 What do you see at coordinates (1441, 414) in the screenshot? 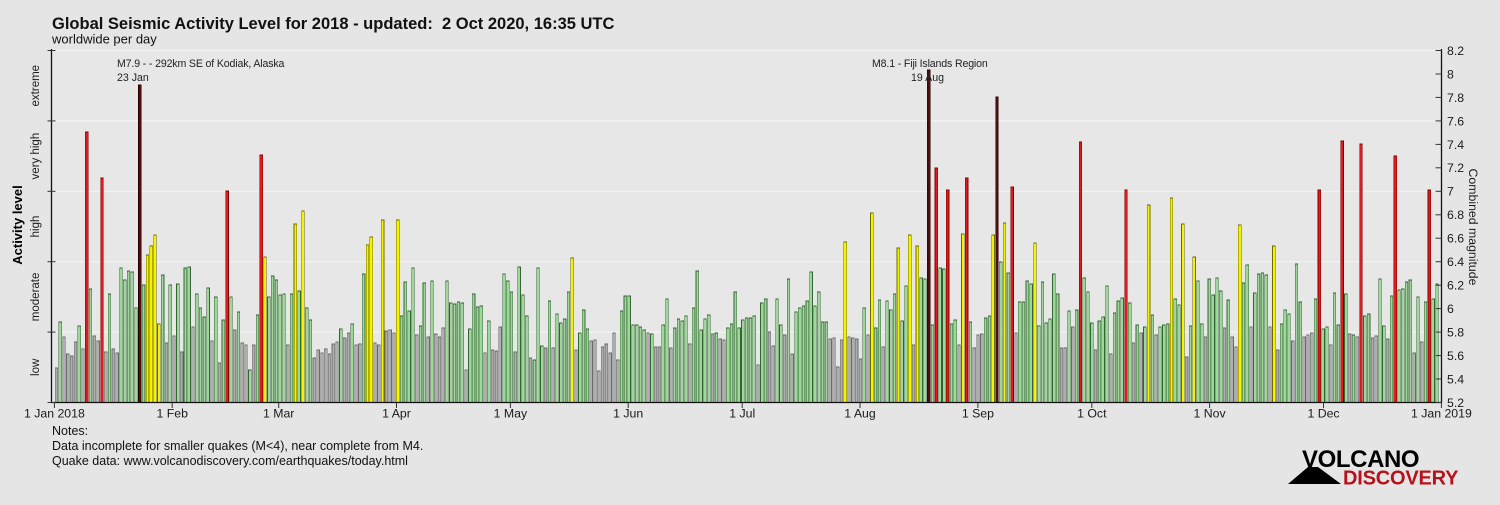
I see `svg-text: 1 Jan 2019` at bounding box center [1441, 414].